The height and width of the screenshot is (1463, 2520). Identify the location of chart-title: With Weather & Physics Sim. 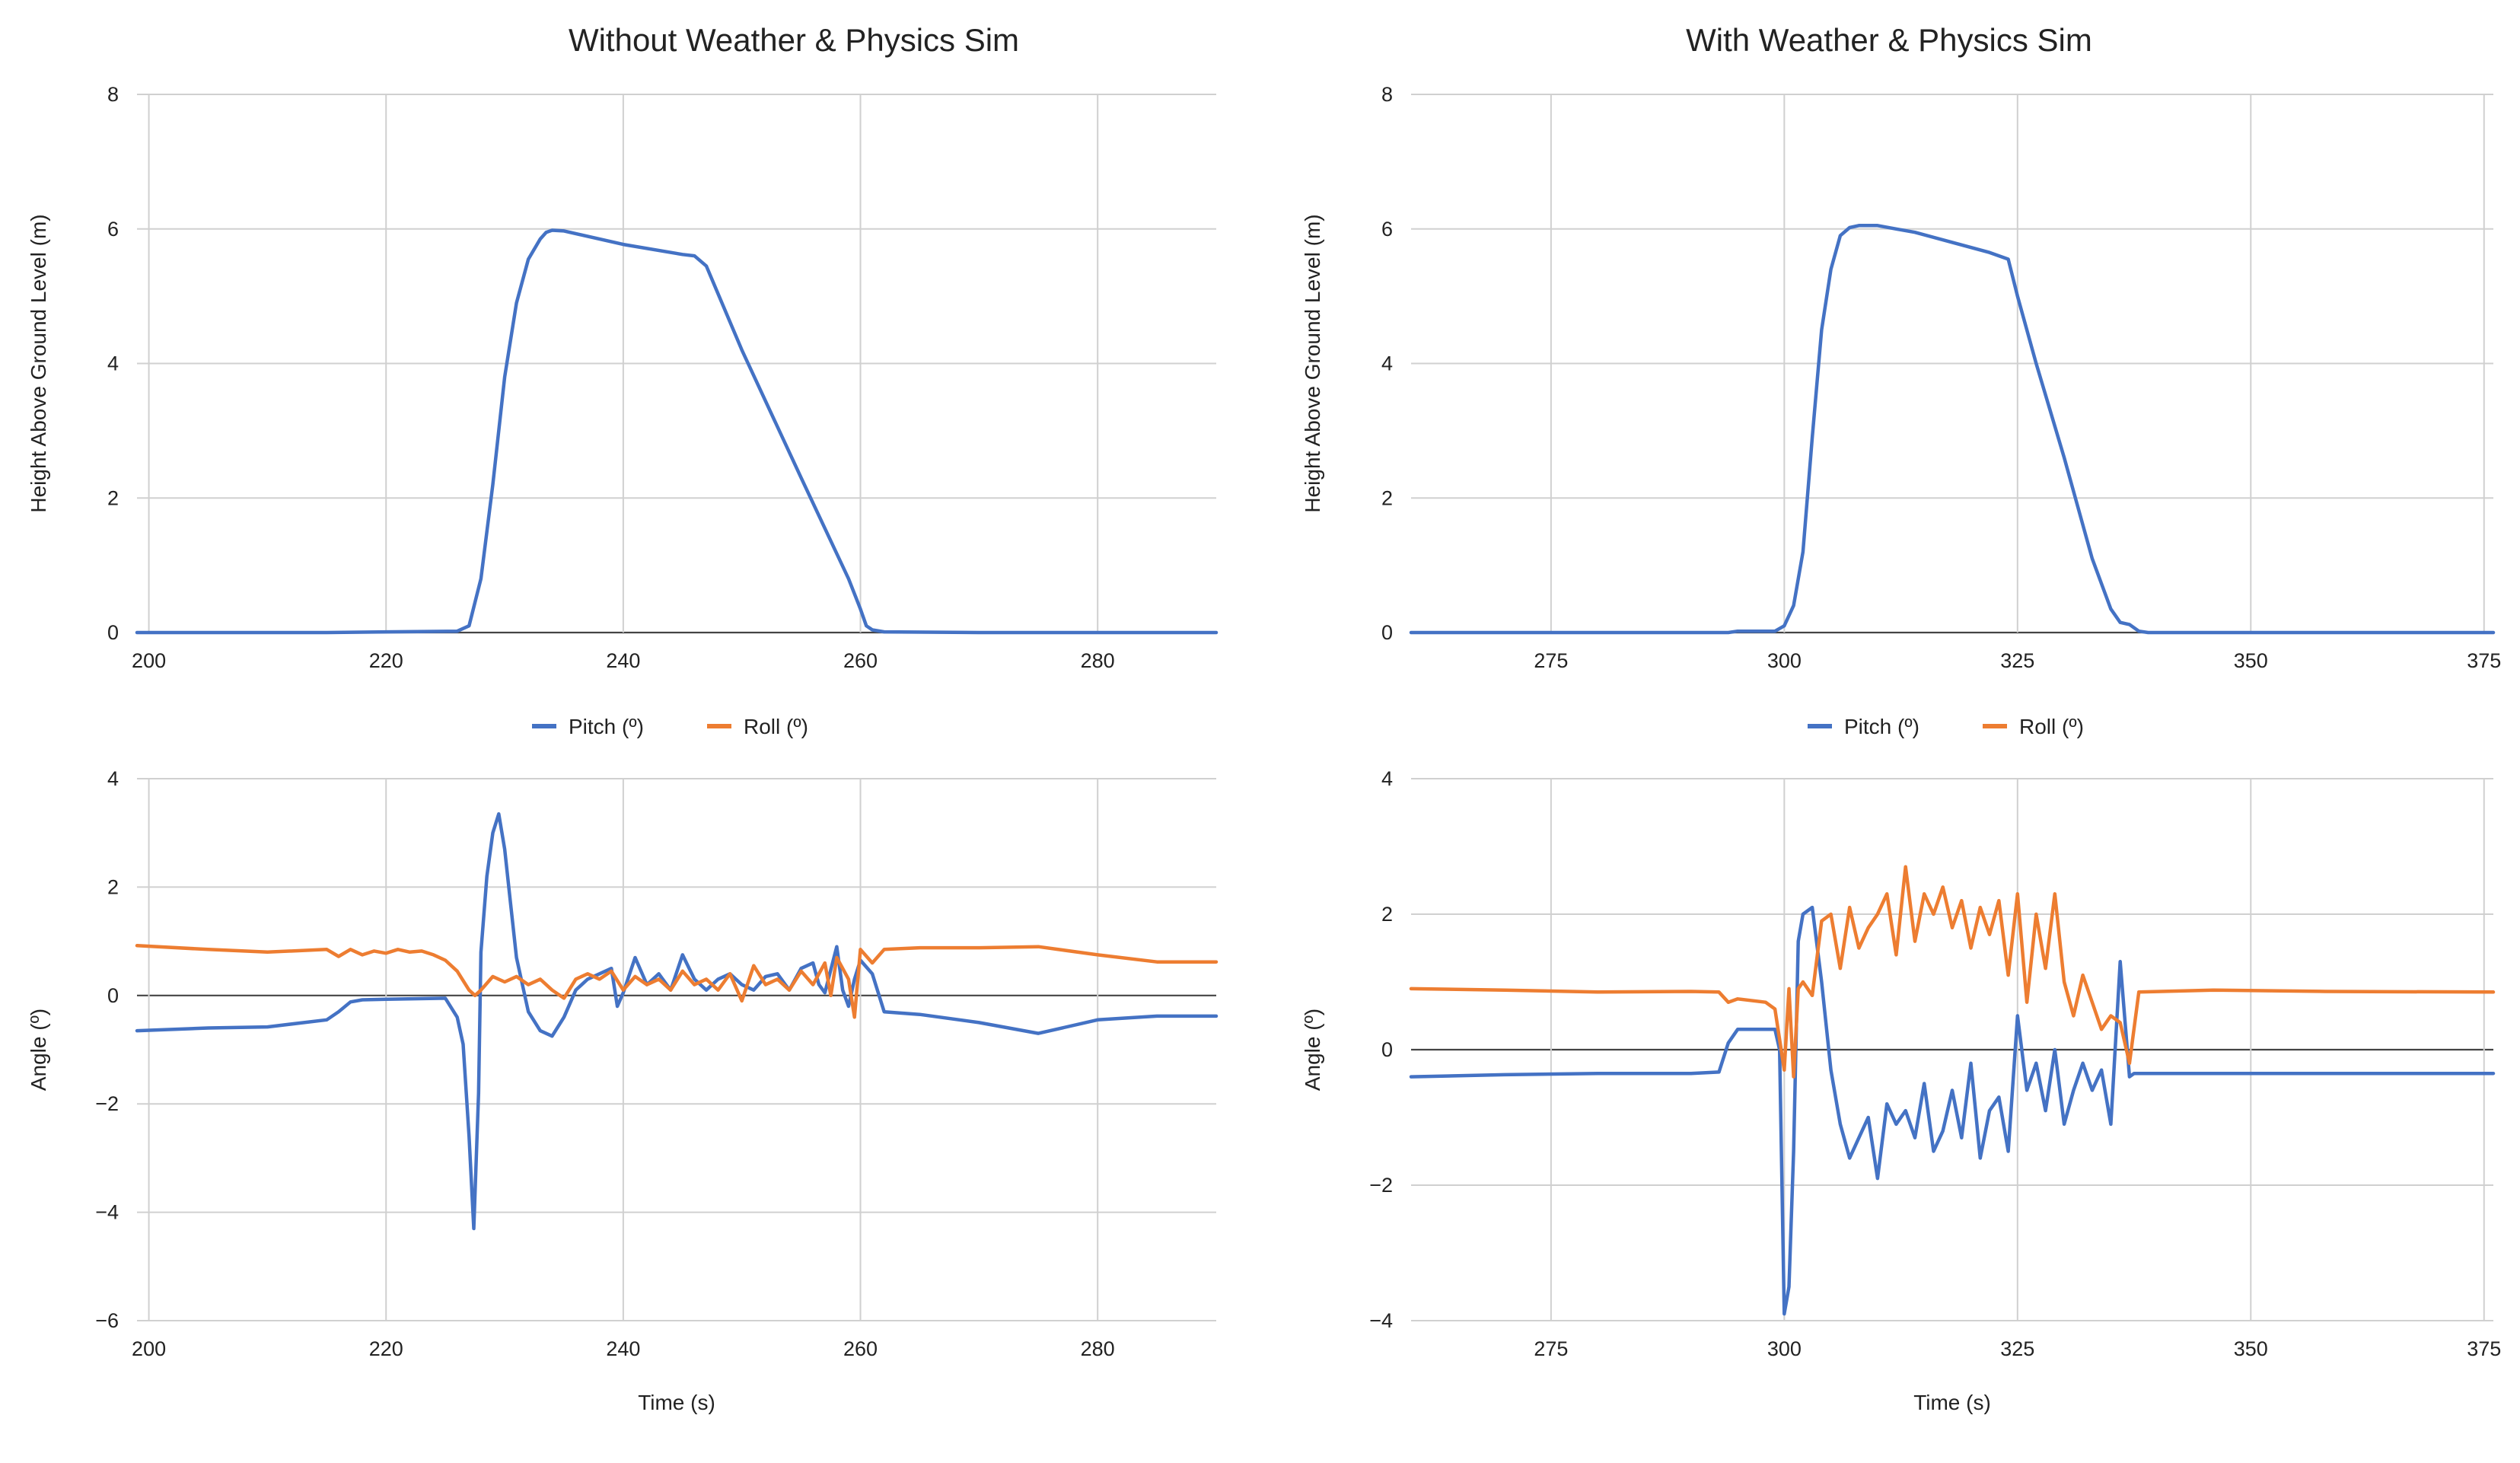
(1889, 40).